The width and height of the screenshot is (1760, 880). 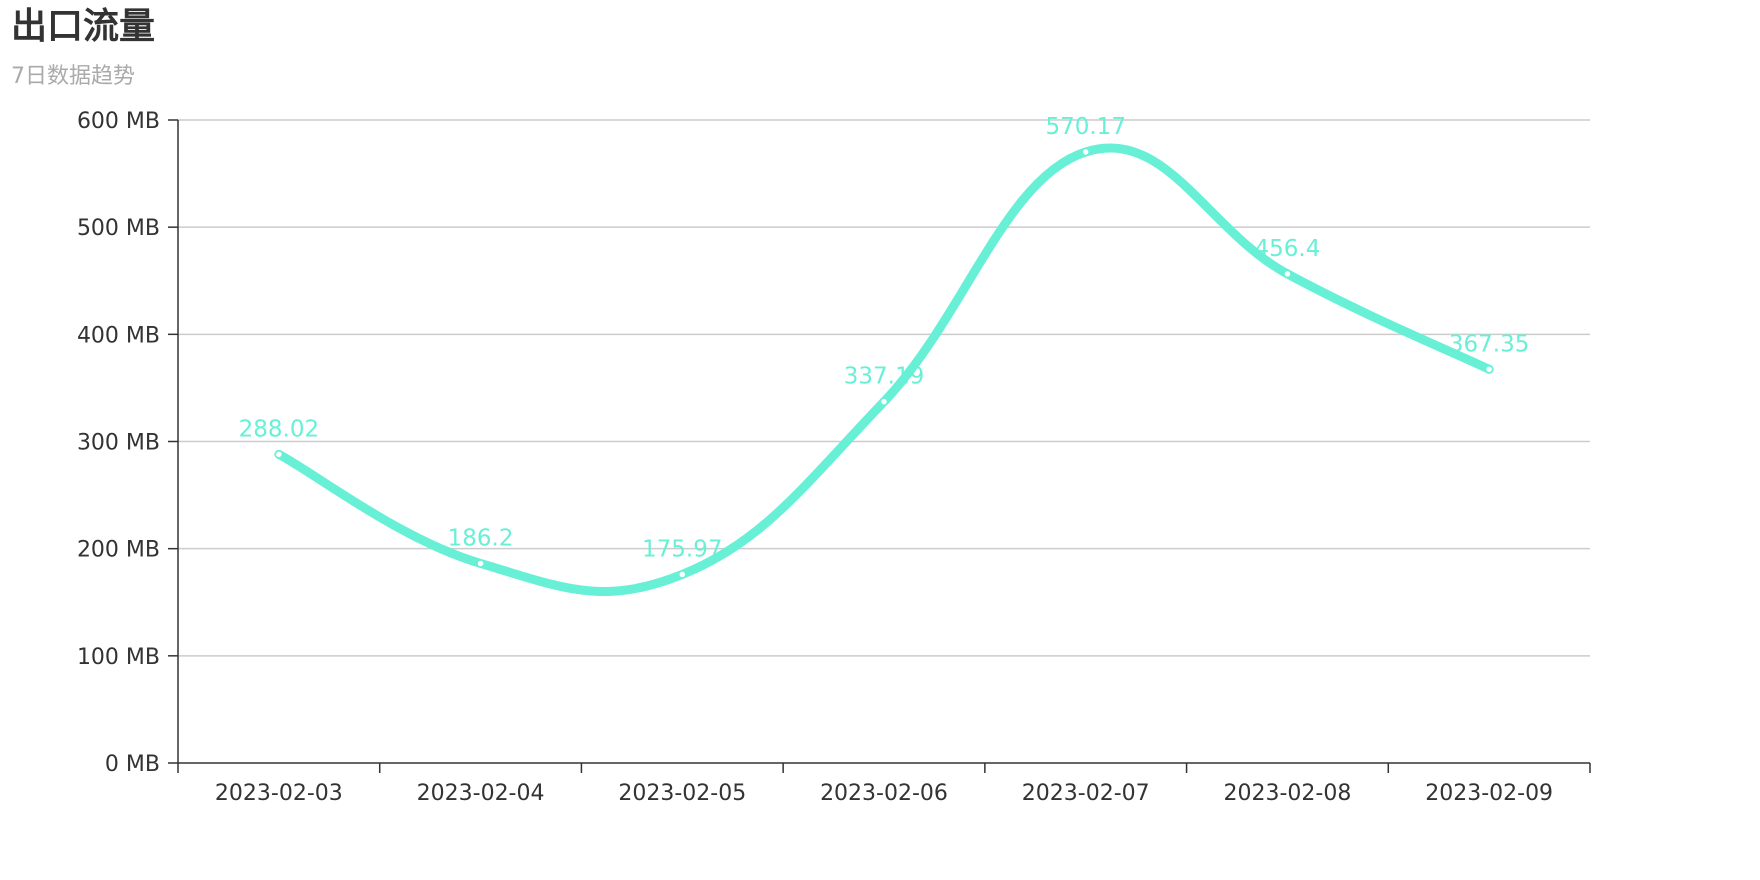 I want to click on y-axis: 0 MB 100 MB 200 MB 300 MB 400 MB 500 MB 600 MB, so click(x=128, y=443).